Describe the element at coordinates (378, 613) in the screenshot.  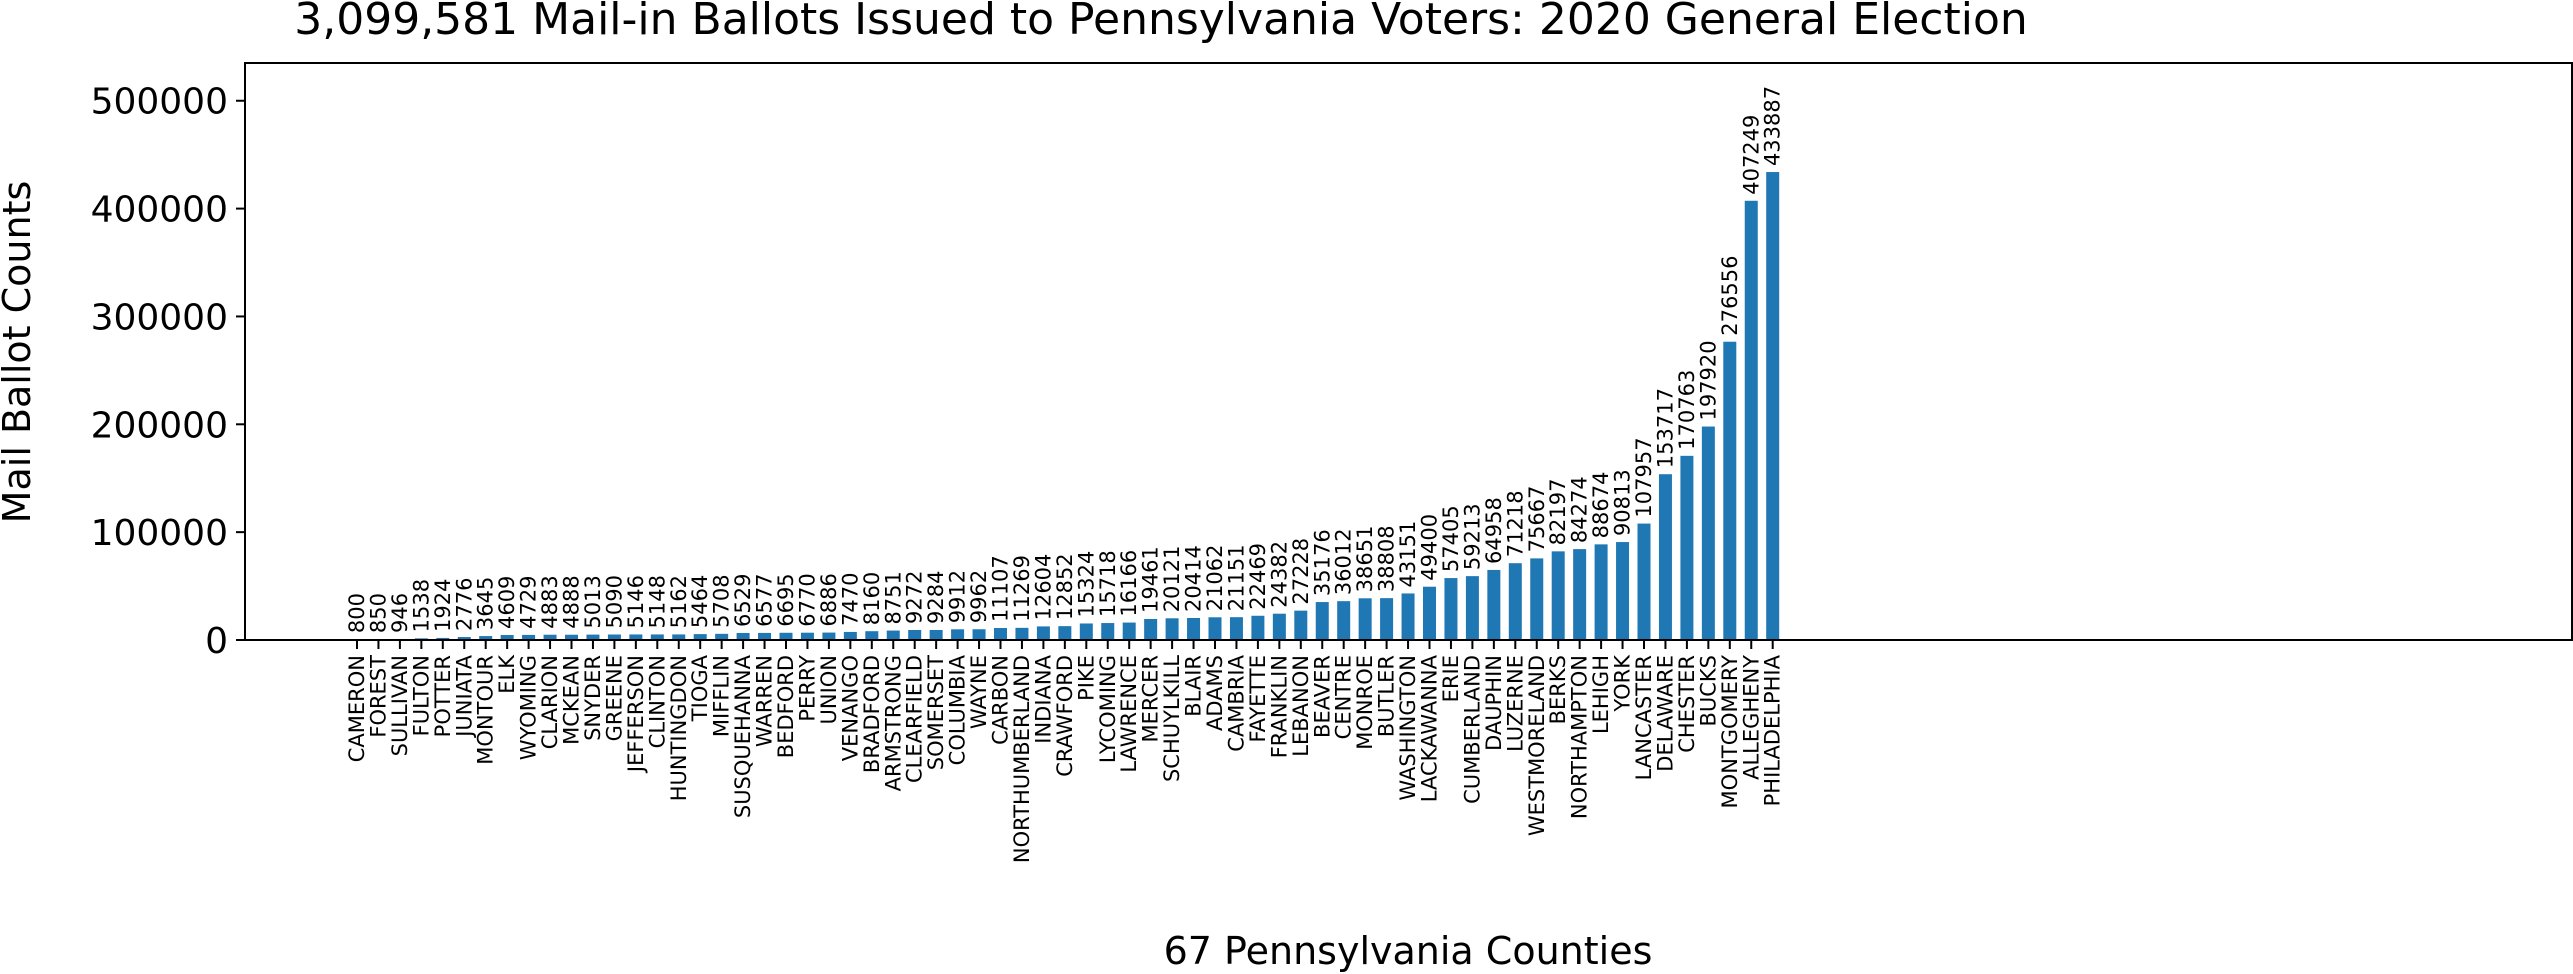
I see `data-label: 850` at that location.